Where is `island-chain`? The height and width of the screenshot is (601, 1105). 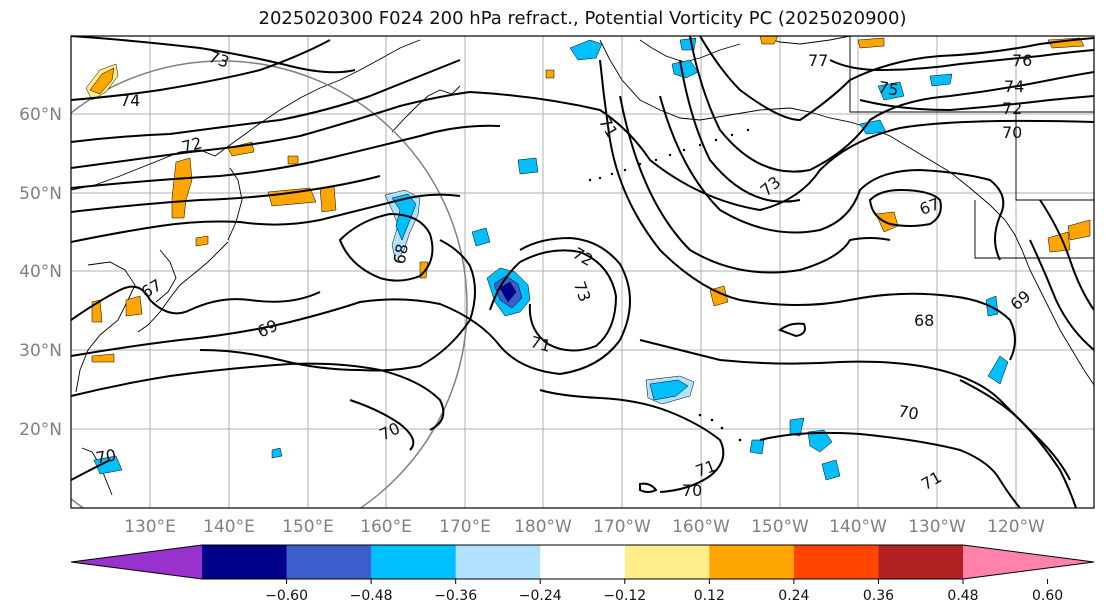 island-chain is located at coordinates (673, 288).